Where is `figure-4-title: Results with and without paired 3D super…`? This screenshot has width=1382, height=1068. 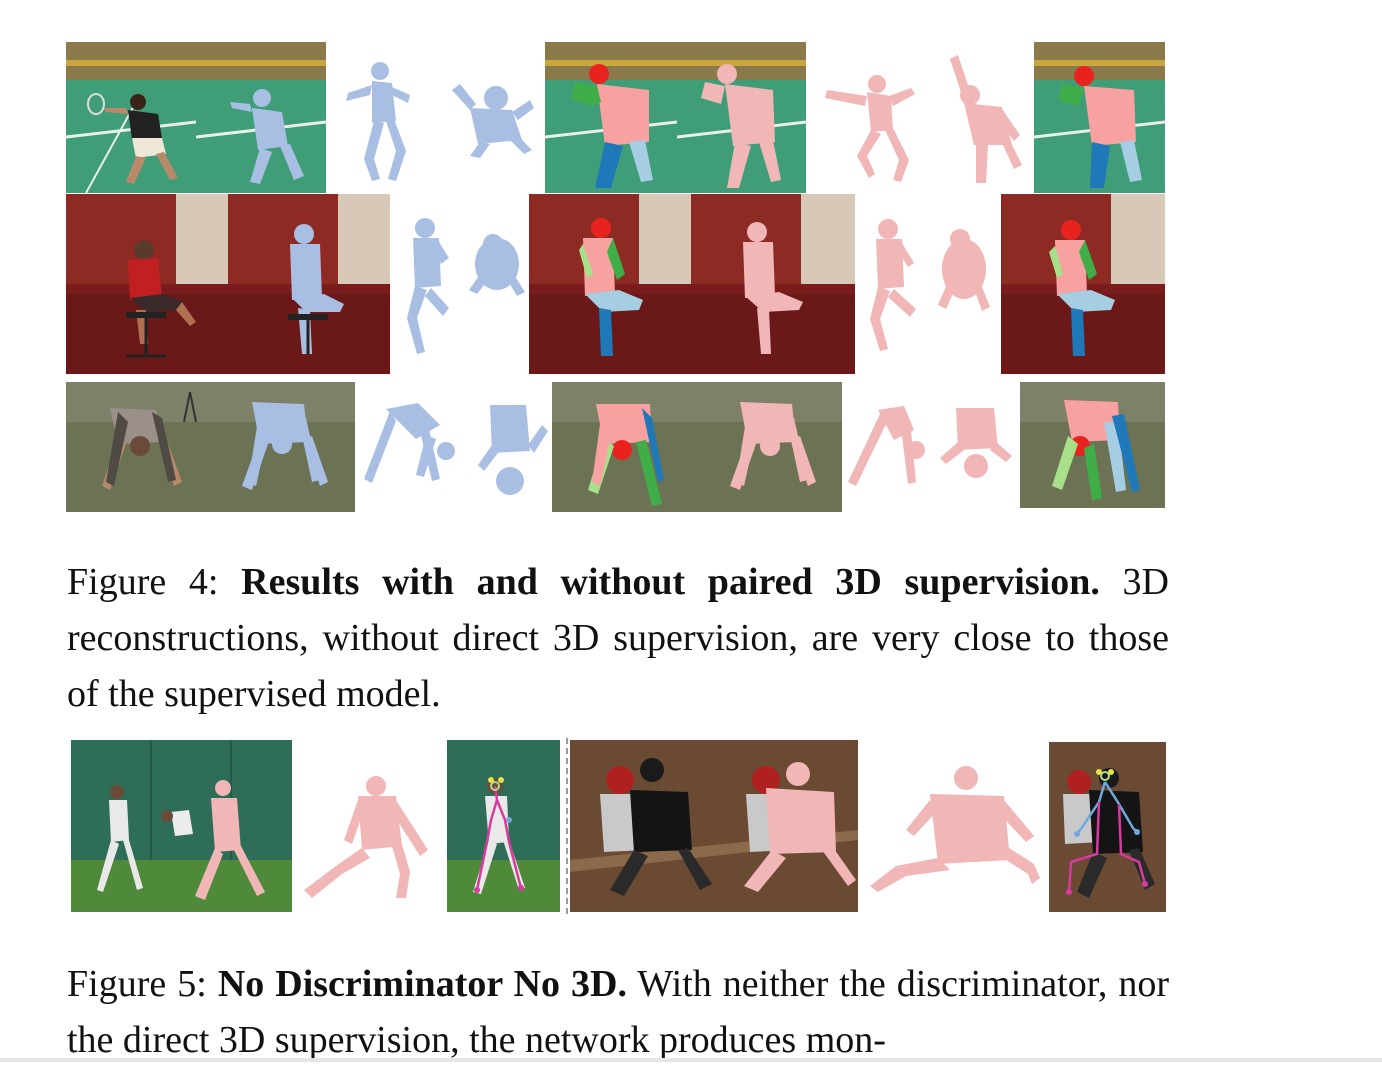
figure-4-title: Results with and without paired 3D super… is located at coordinates (670, 582).